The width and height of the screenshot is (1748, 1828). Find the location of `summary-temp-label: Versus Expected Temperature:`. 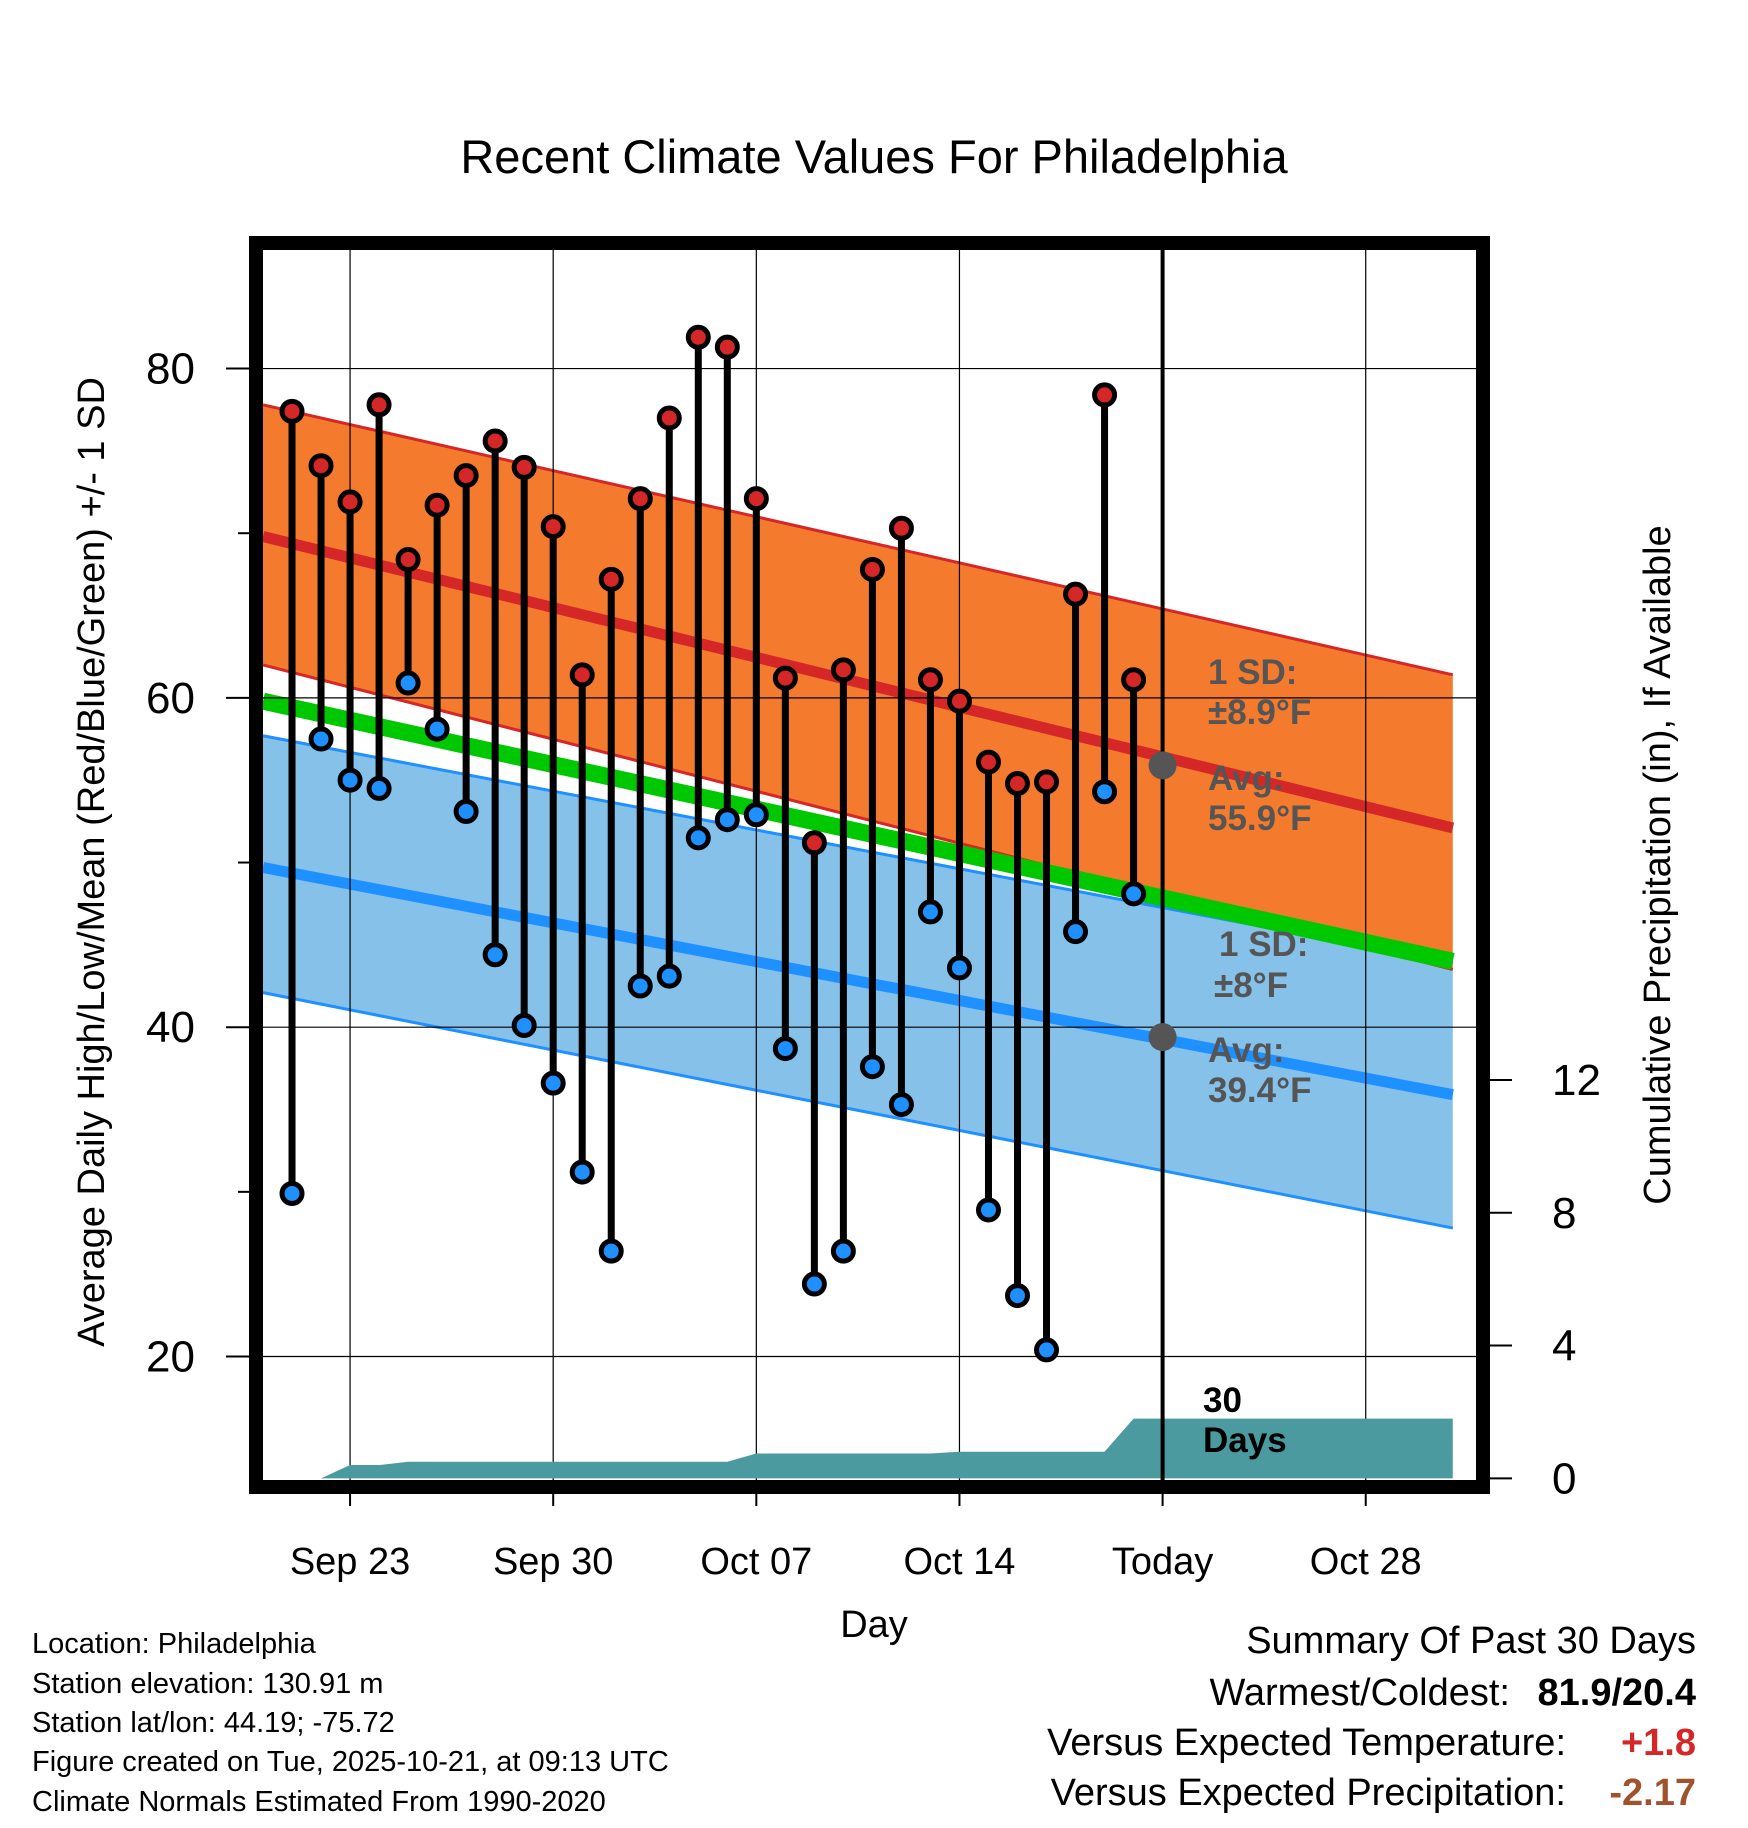

summary-temp-label: Versus Expected Temperature: is located at coordinates (1306, 1743).